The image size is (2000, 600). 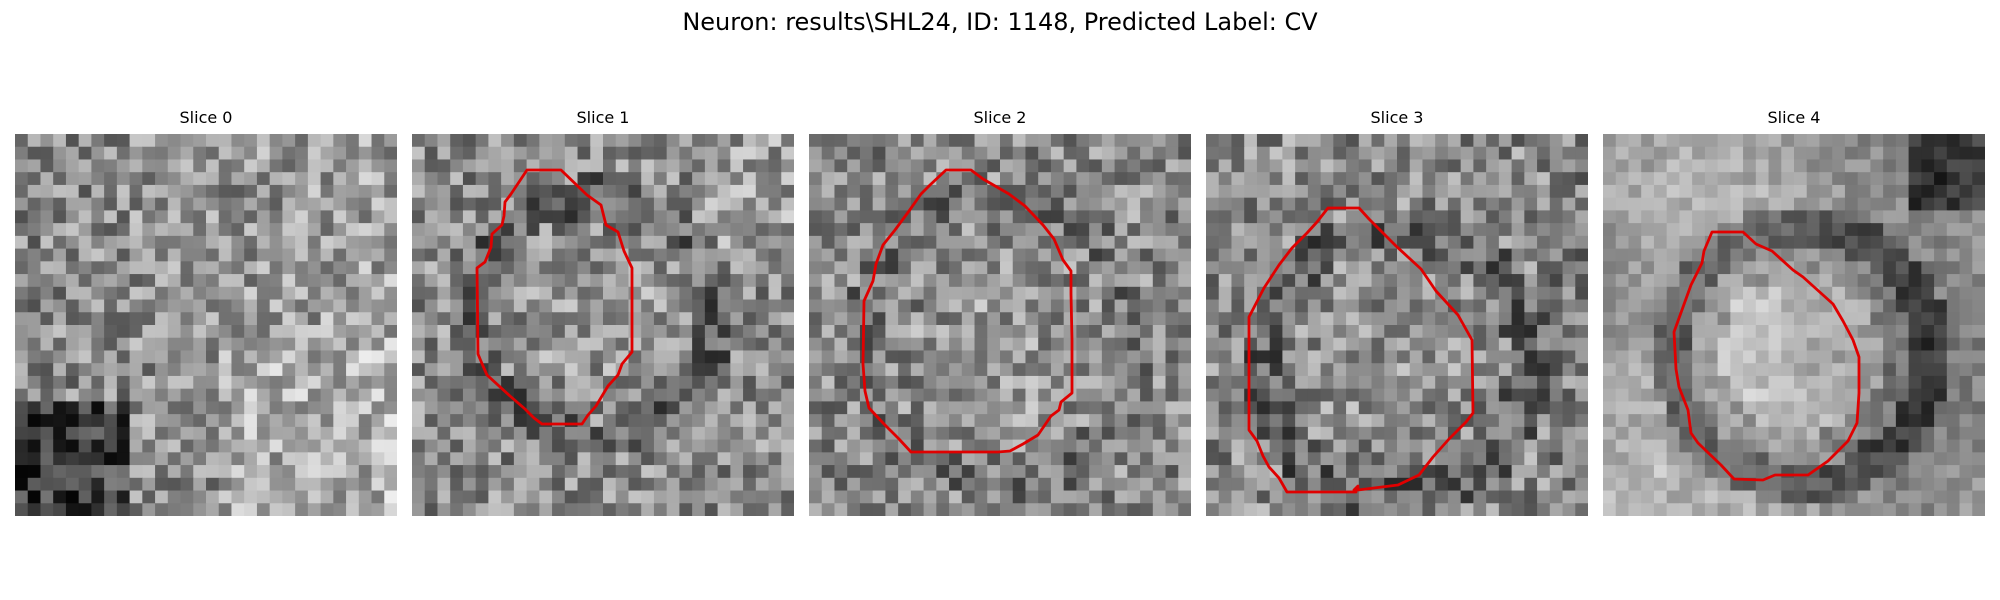 I want to click on slice-panel-1: Slice 1, so click(x=603, y=312).